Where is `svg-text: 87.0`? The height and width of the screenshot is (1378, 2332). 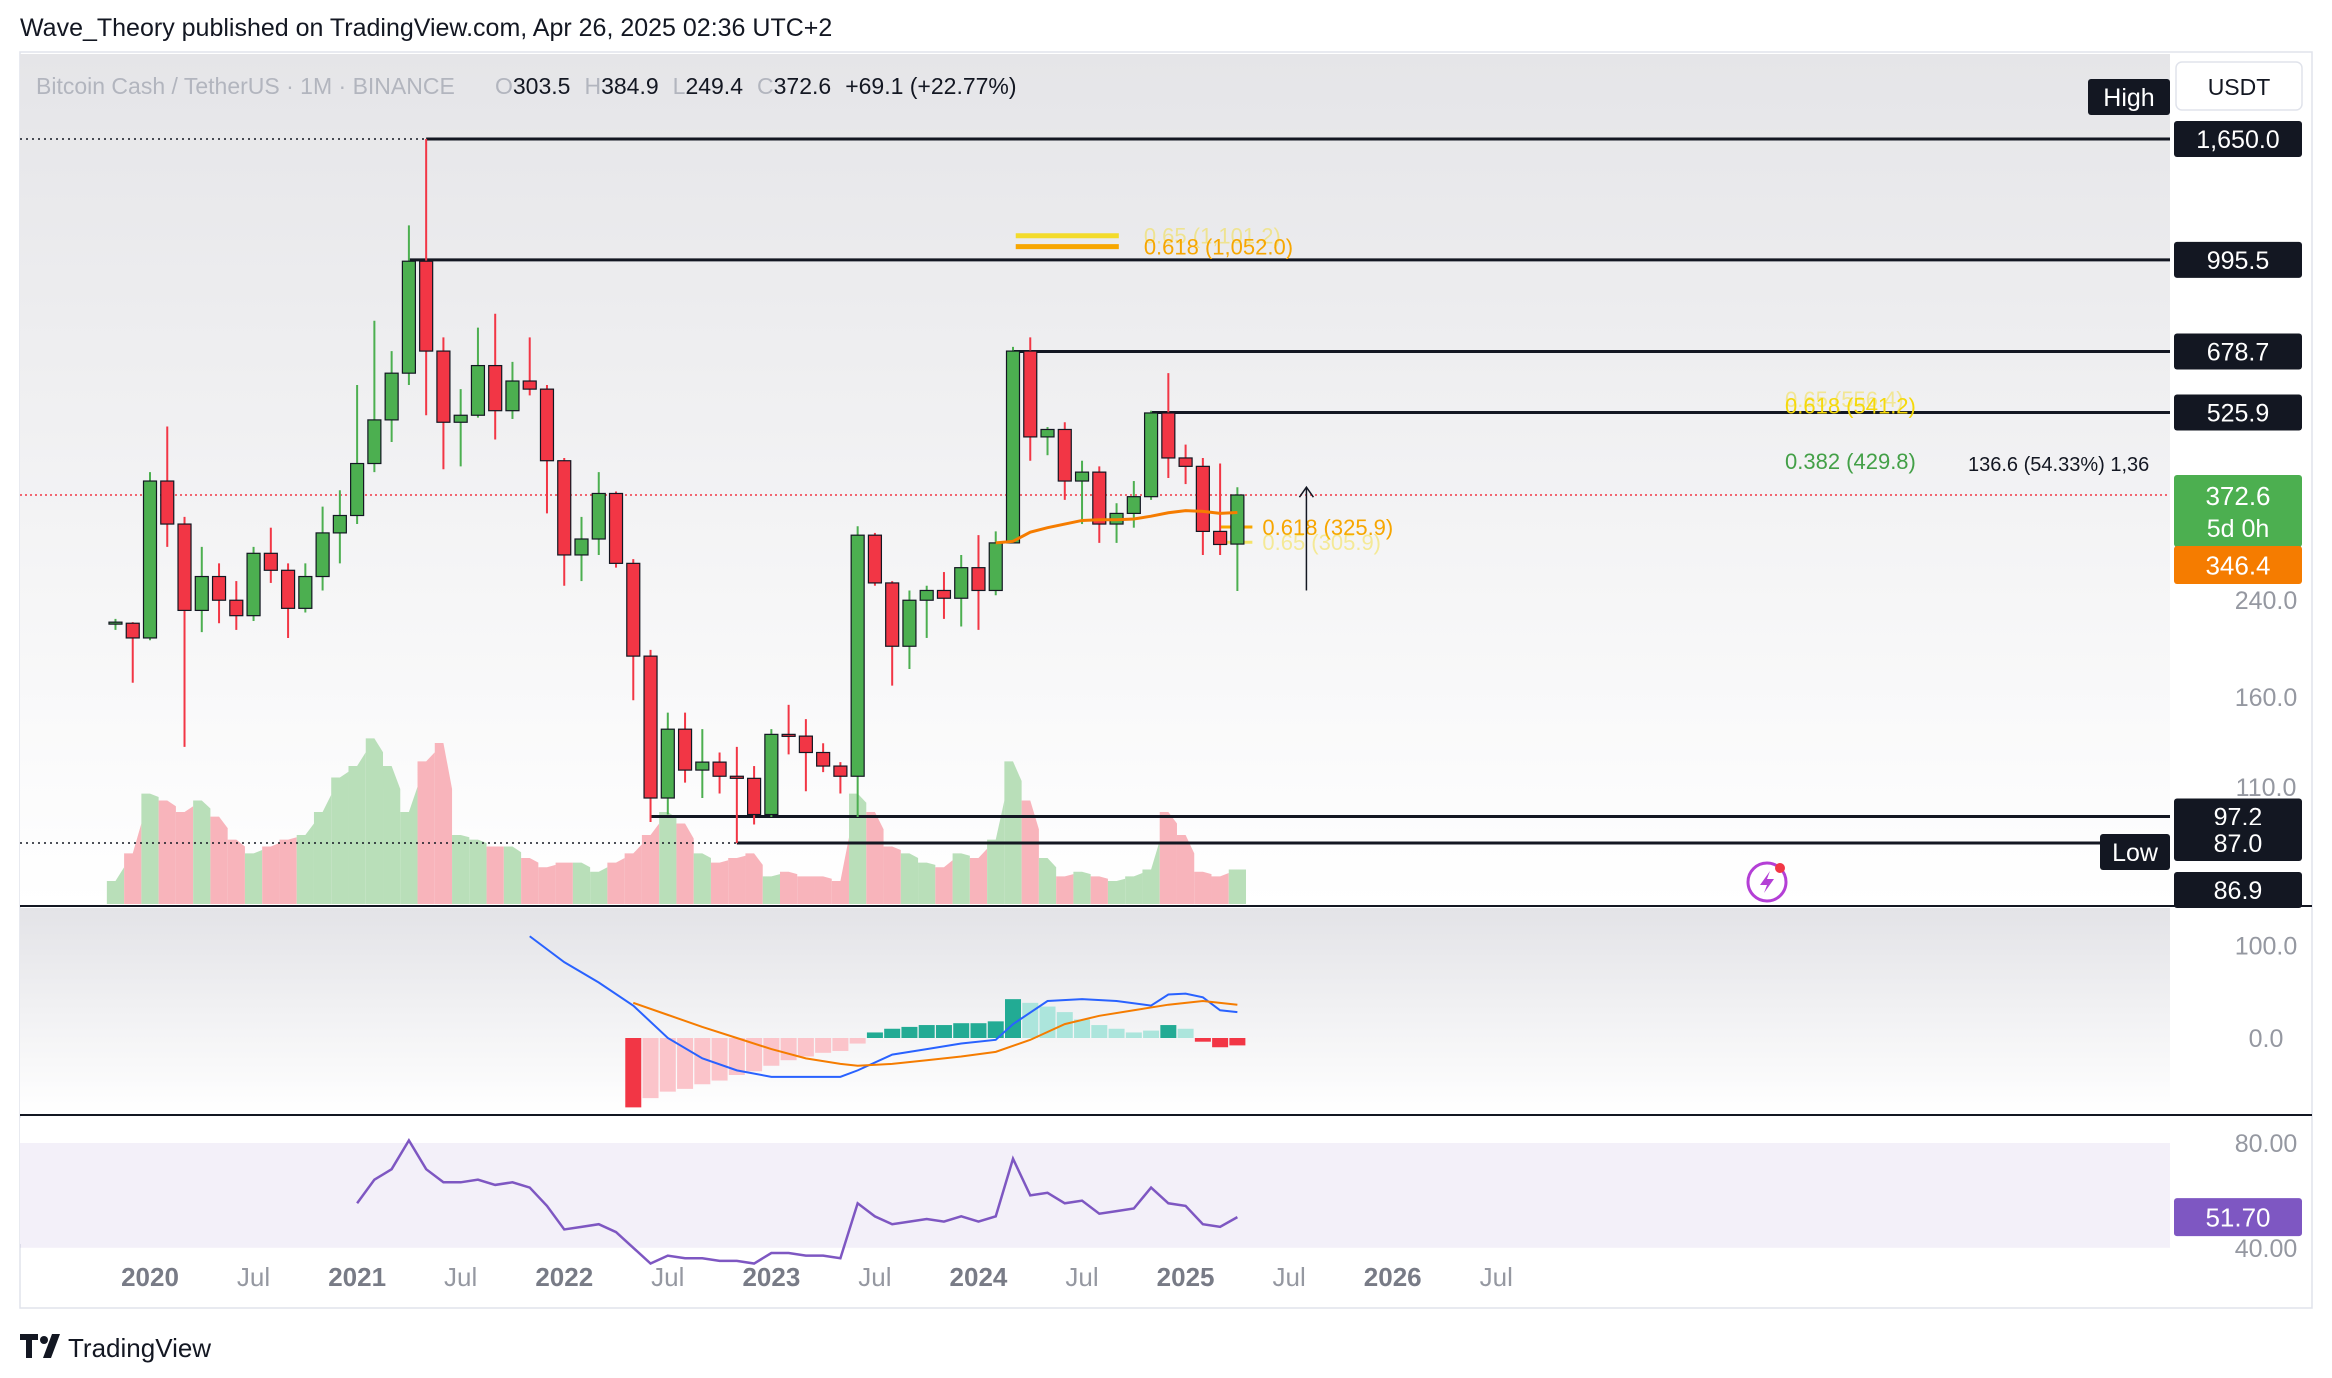 svg-text: 87.0 is located at coordinates (2238, 844).